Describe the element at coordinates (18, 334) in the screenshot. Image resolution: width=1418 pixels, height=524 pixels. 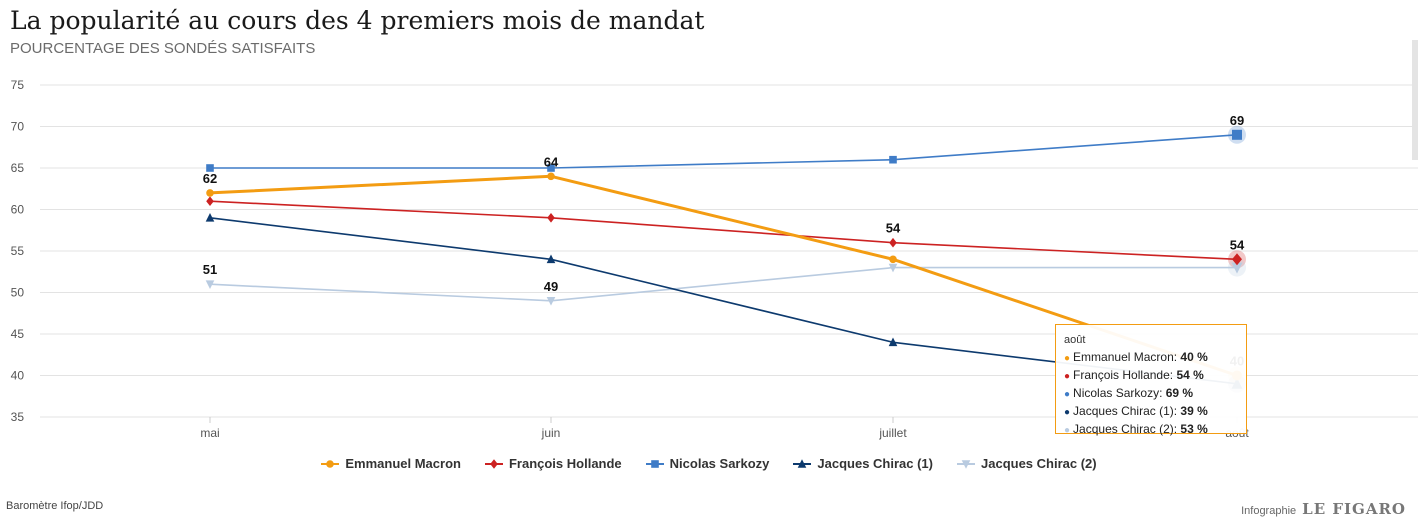
I see `y-tick-label: 45` at that location.